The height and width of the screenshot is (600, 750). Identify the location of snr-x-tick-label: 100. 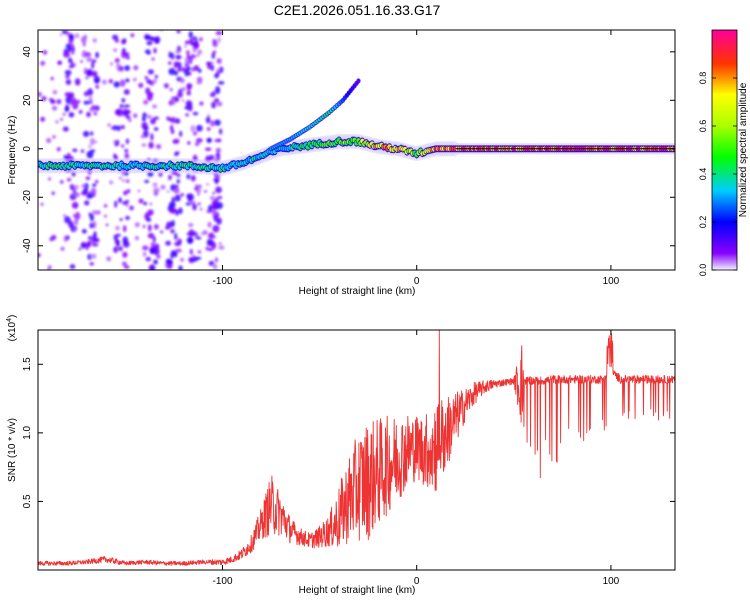
(611, 581).